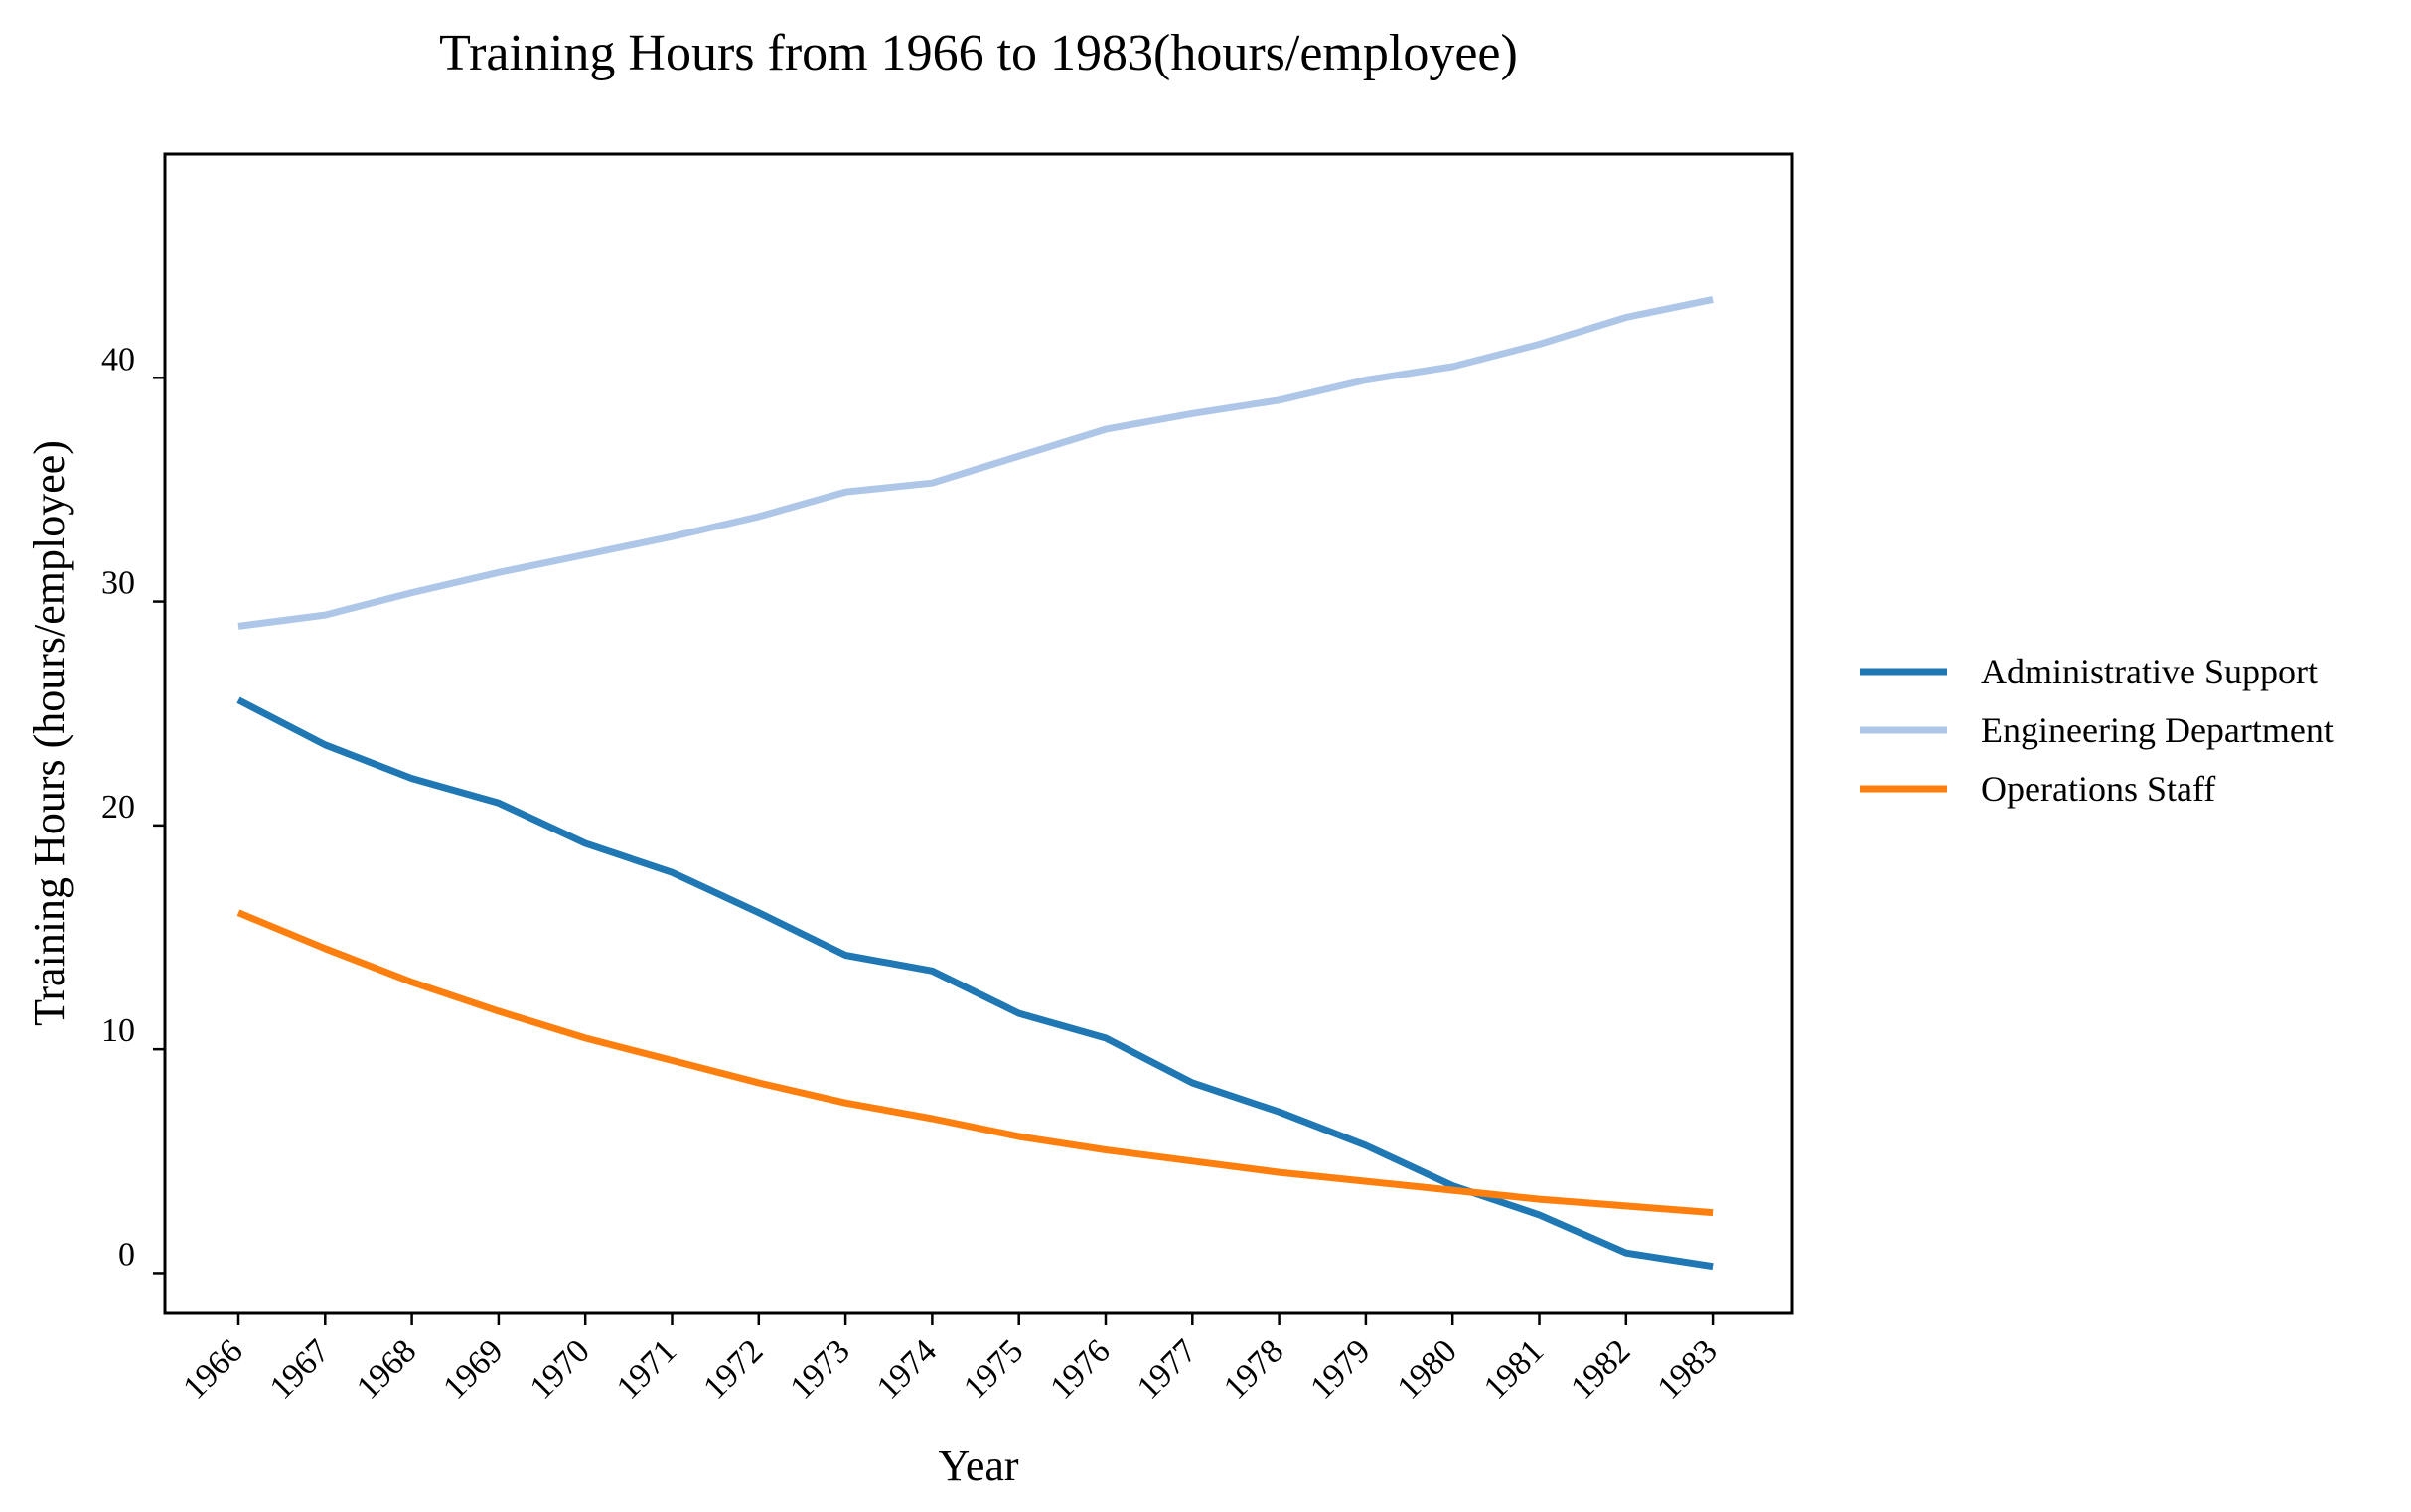 This screenshot has width=2411, height=1512. I want to click on x-tick-label: 1981, so click(1514, 1369).